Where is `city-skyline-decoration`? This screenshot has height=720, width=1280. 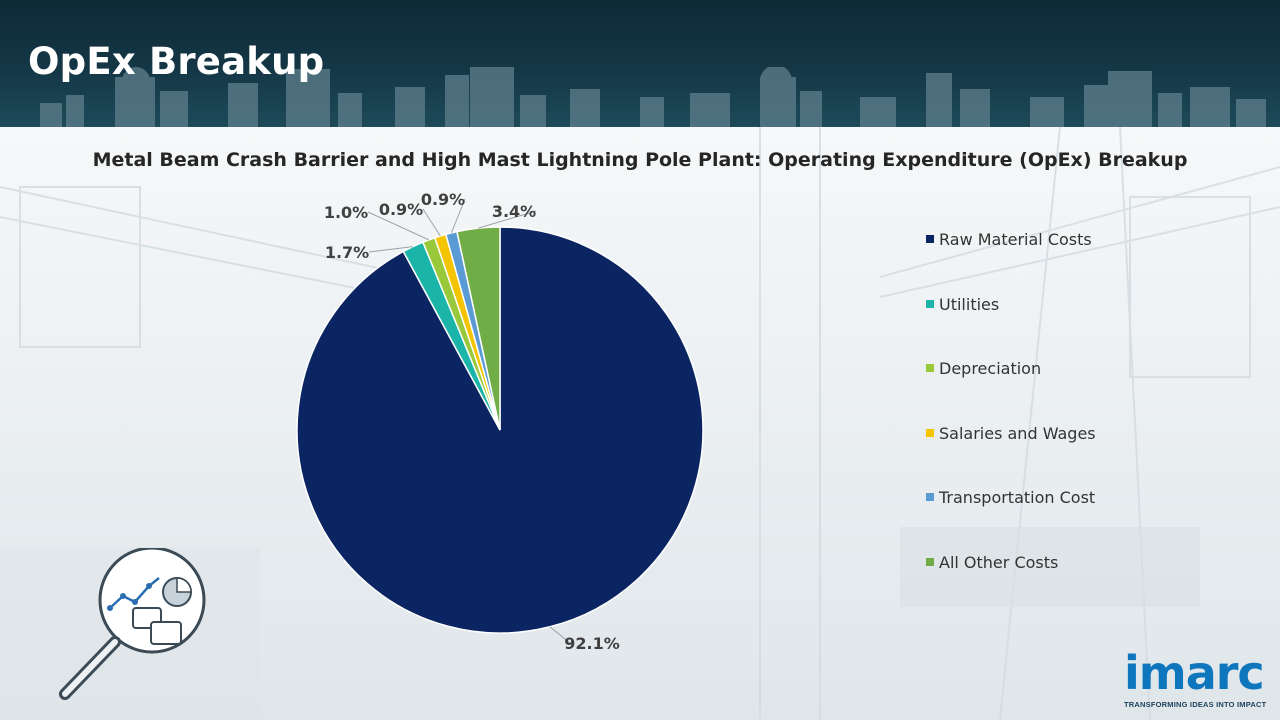 city-skyline-decoration is located at coordinates (653, 97).